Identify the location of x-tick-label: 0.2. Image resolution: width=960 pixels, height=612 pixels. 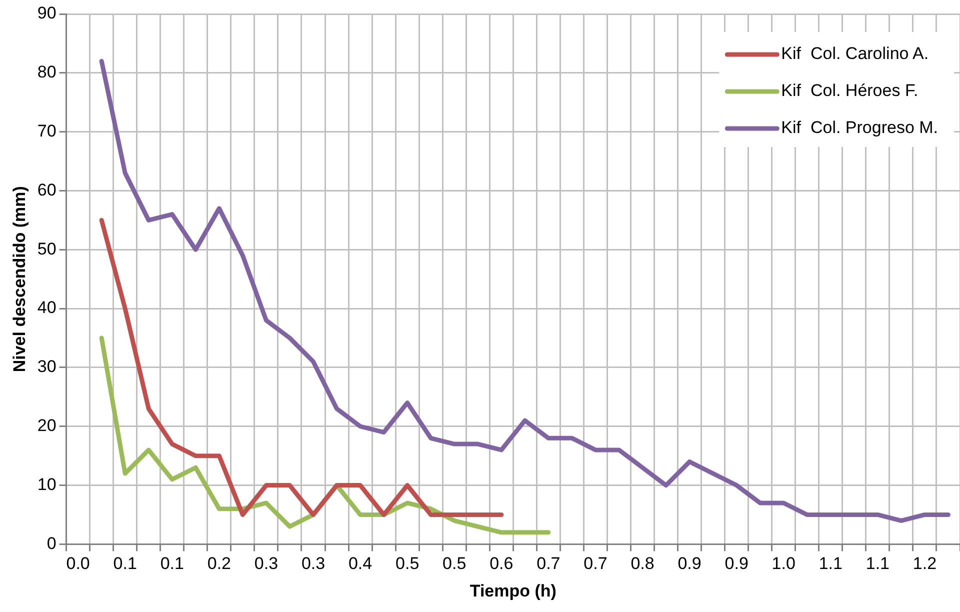
(219, 564).